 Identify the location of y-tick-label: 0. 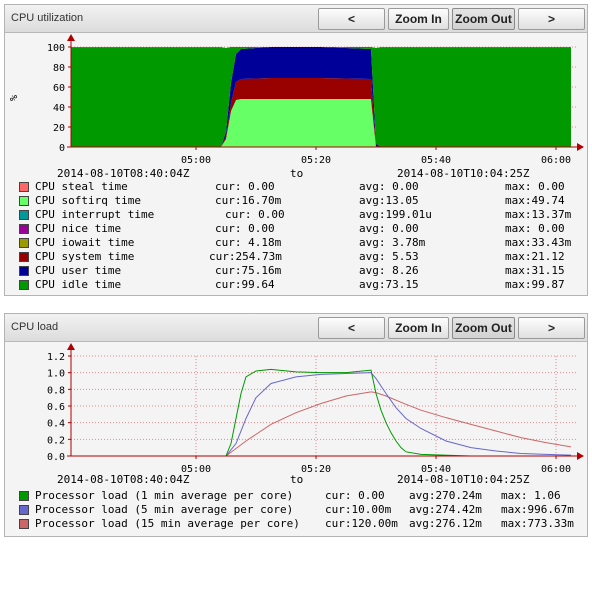
(62, 148).